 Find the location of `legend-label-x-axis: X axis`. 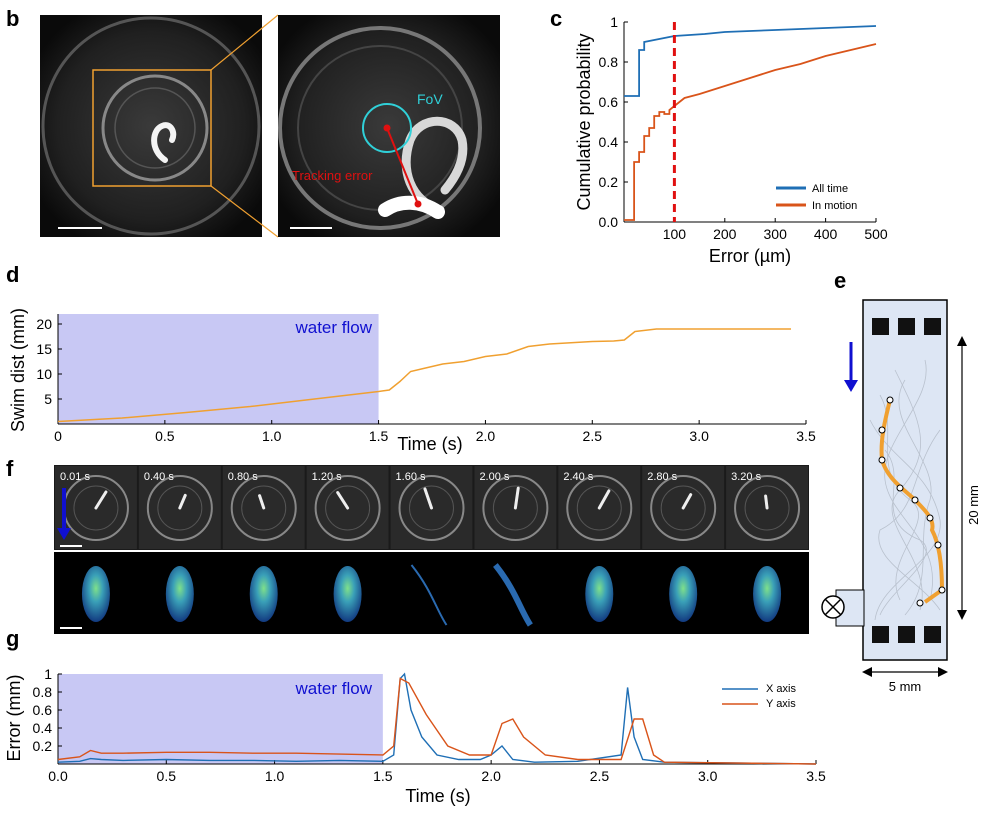

legend-label-x-axis: X axis is located at coordinates (781, 689).